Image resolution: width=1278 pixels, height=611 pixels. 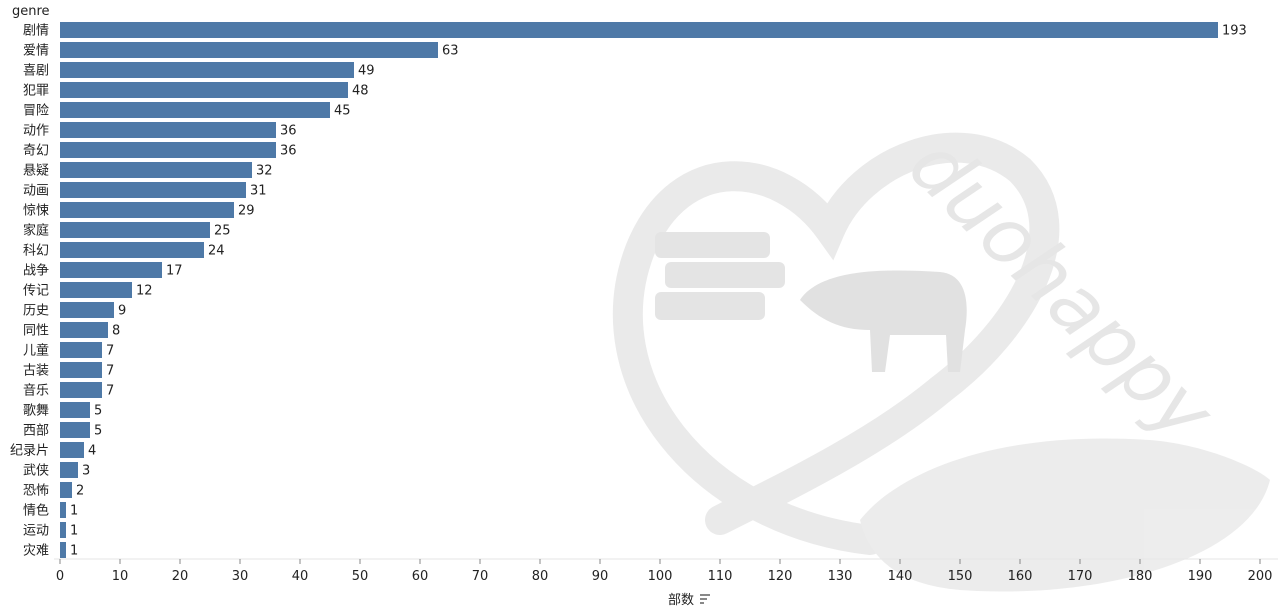 What do you see at coordinates (36, 211) in the screenshot?
I see `category-label: 惊悚` at bounding box center [36, 211].